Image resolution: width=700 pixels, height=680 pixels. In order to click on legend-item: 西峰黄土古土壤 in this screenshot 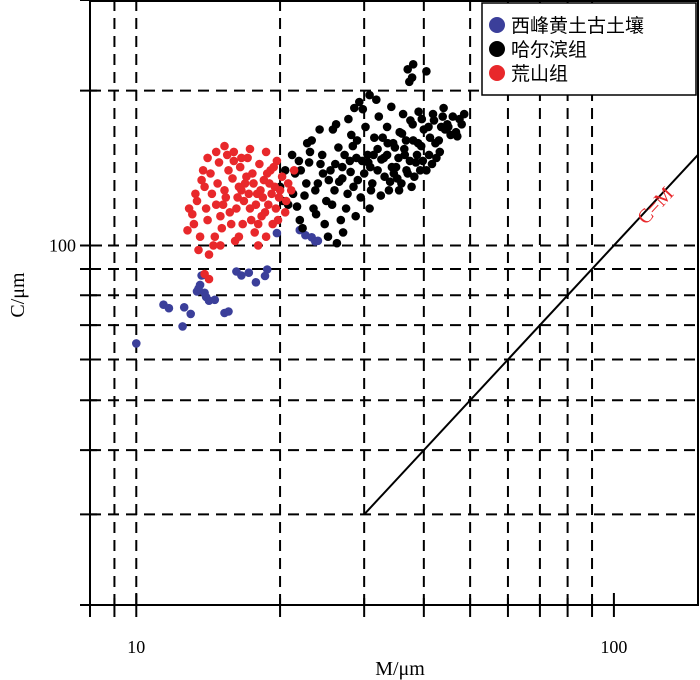, I will do `click(566, 26)`.